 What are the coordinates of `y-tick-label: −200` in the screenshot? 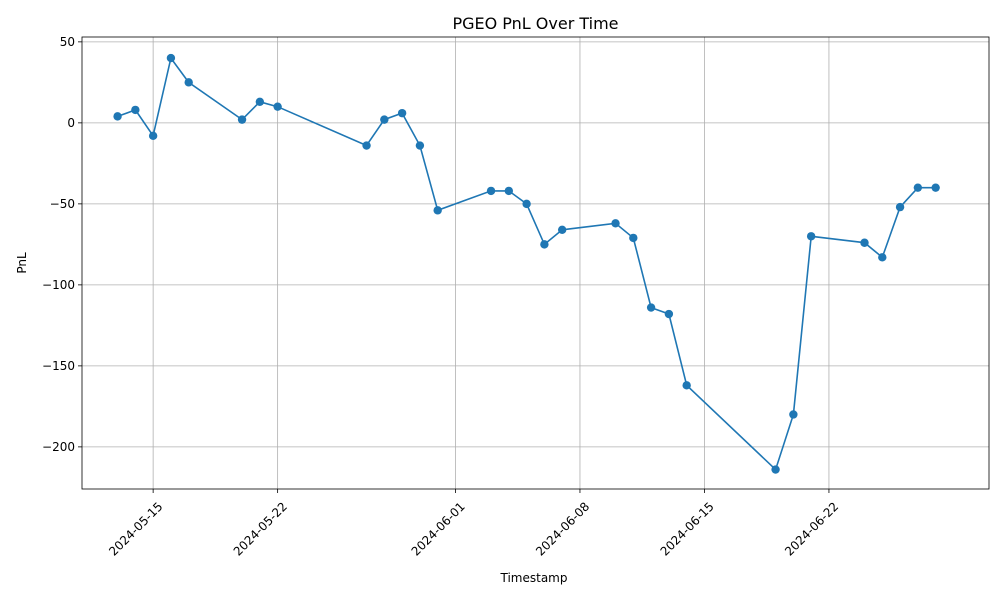 It's located at (58, 447).